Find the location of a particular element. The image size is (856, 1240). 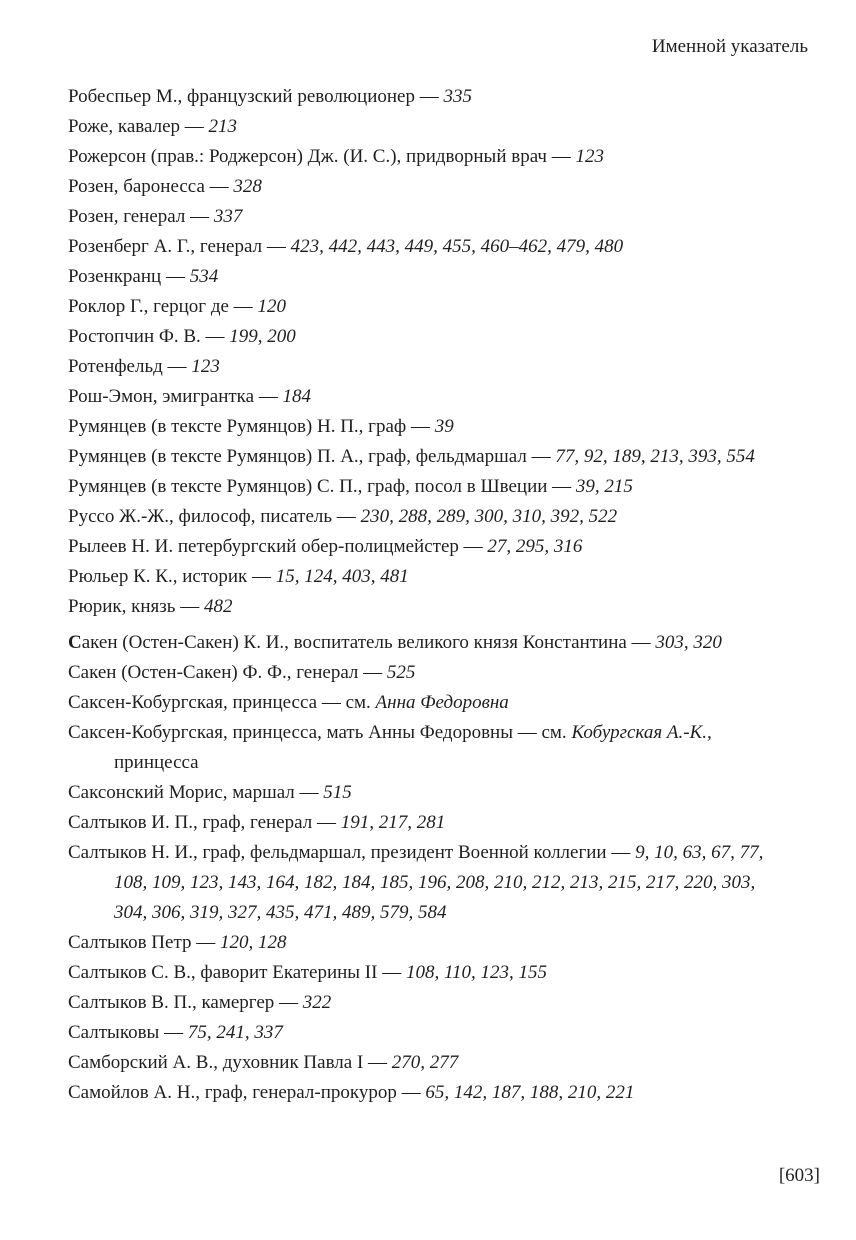

entry-pages-run: 108, 110, 123, 155 is located at coordinates (476, 972).